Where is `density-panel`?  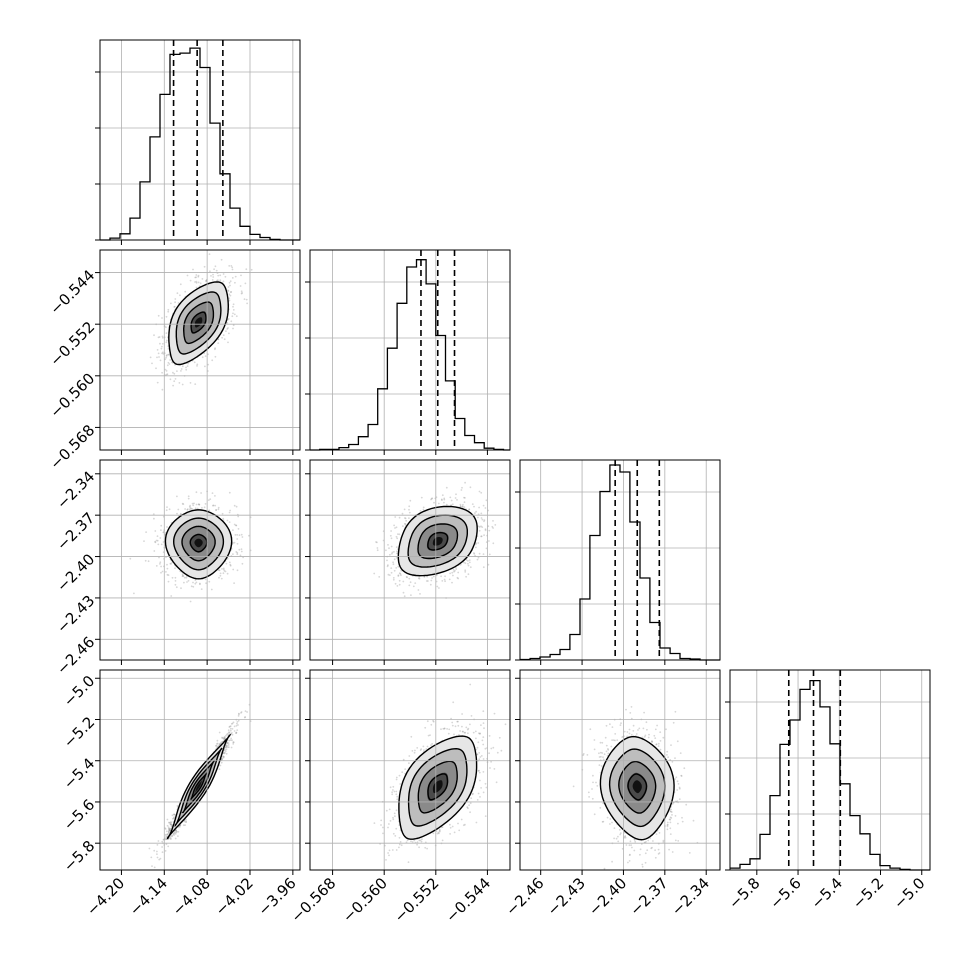
density-panel is located at coordinates (435, 540).